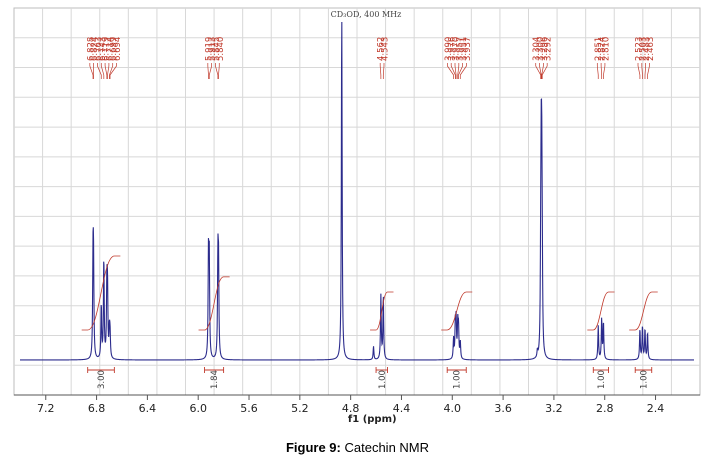  Describe the element at coordinates (386, 49) in the screenshot. I see `peak-label: 4.543` at that location.